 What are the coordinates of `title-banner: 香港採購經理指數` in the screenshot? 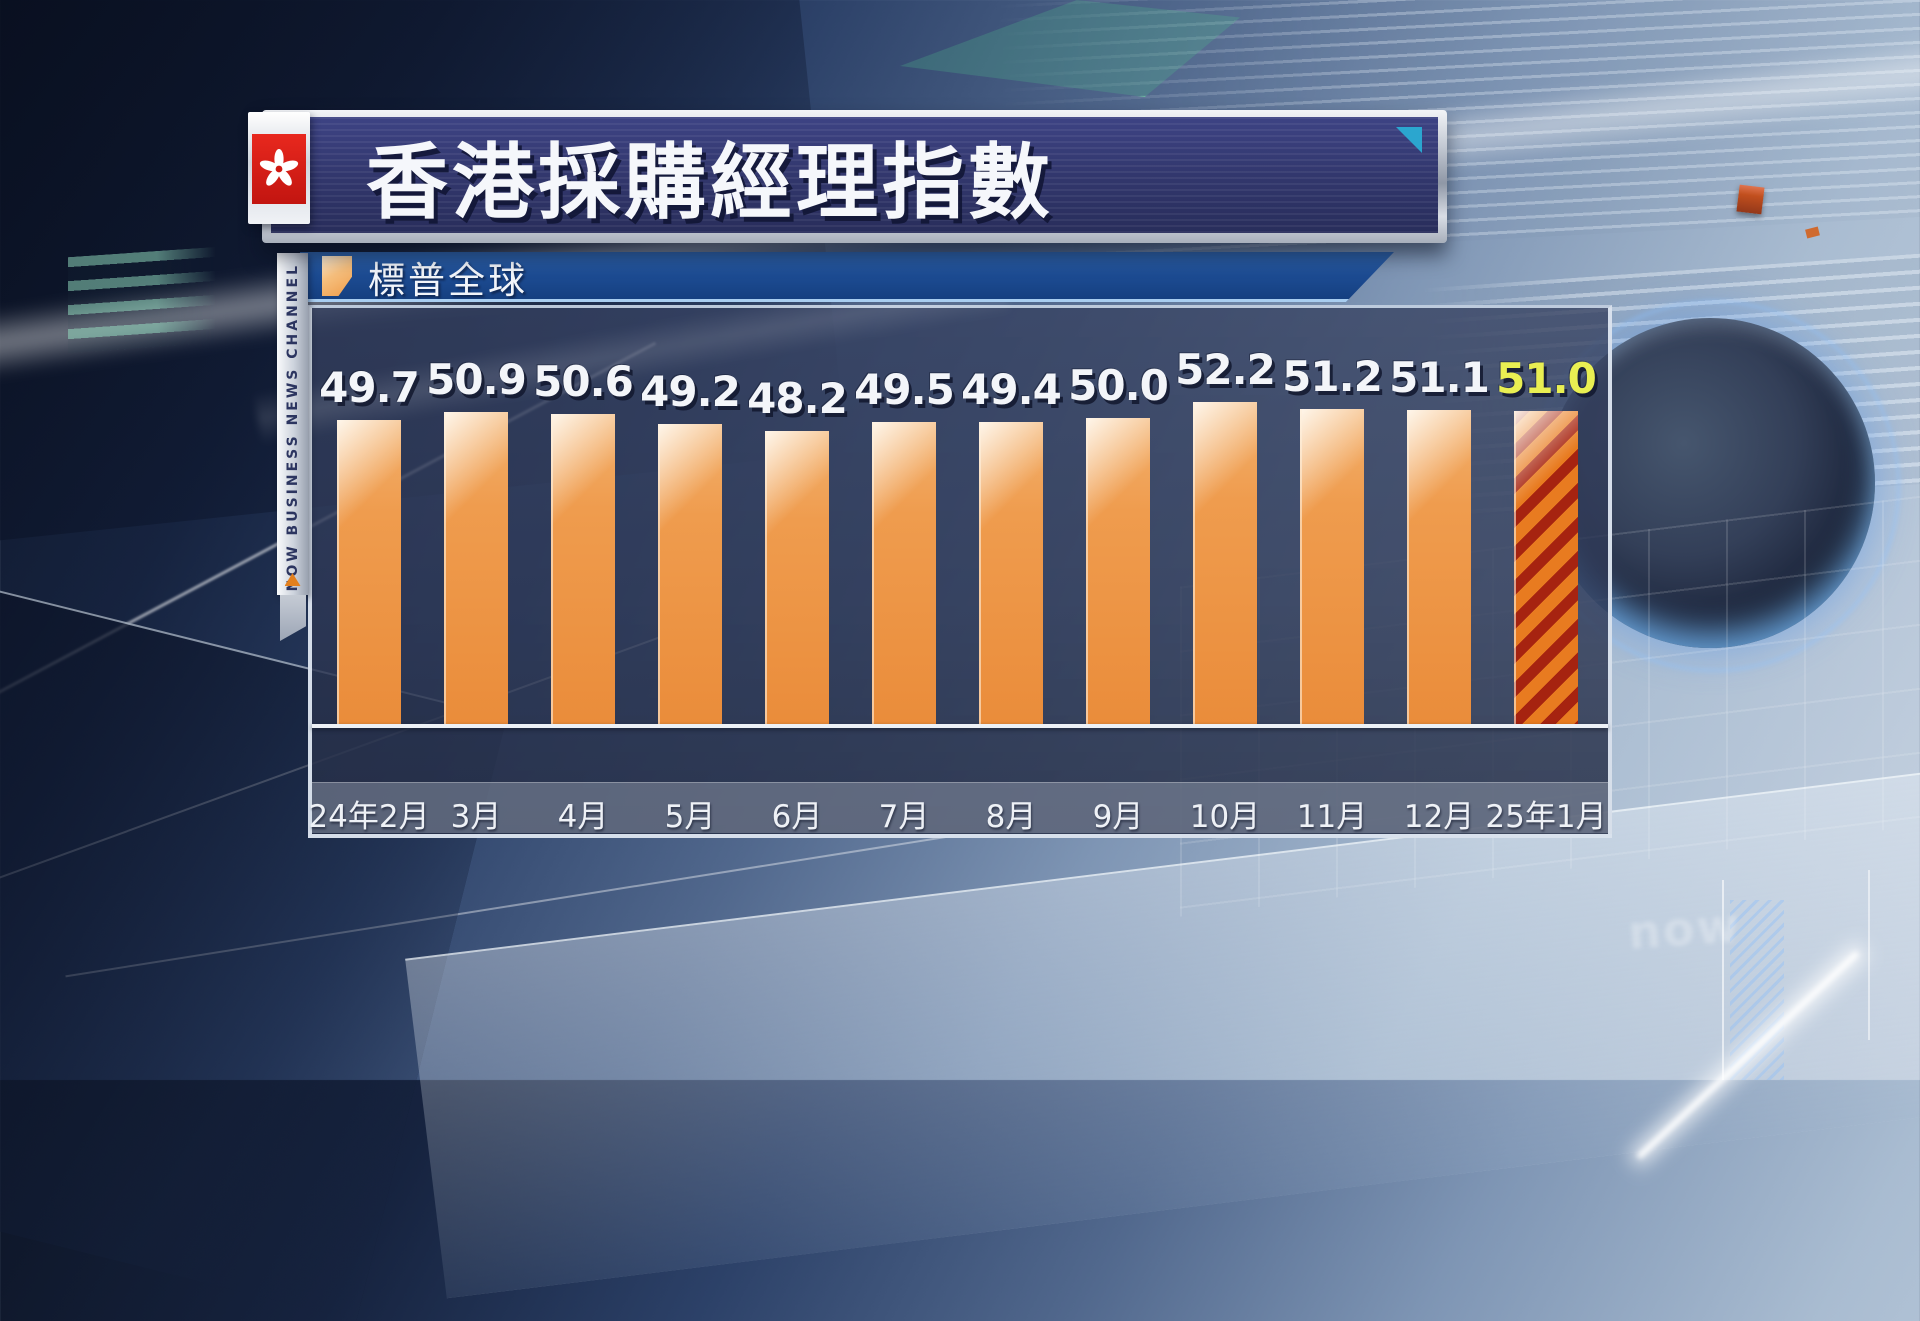 It's located at (847, 176).